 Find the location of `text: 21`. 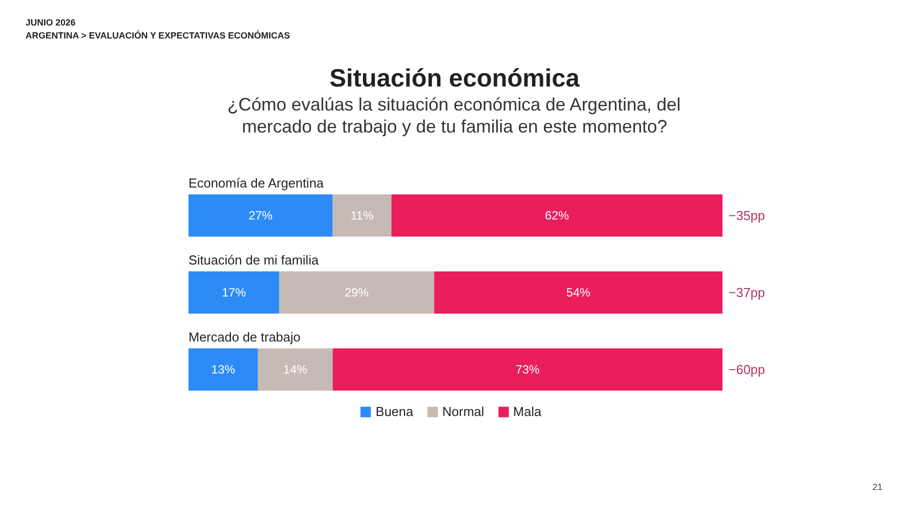

text: 21 is located at coordinates (877, 487).